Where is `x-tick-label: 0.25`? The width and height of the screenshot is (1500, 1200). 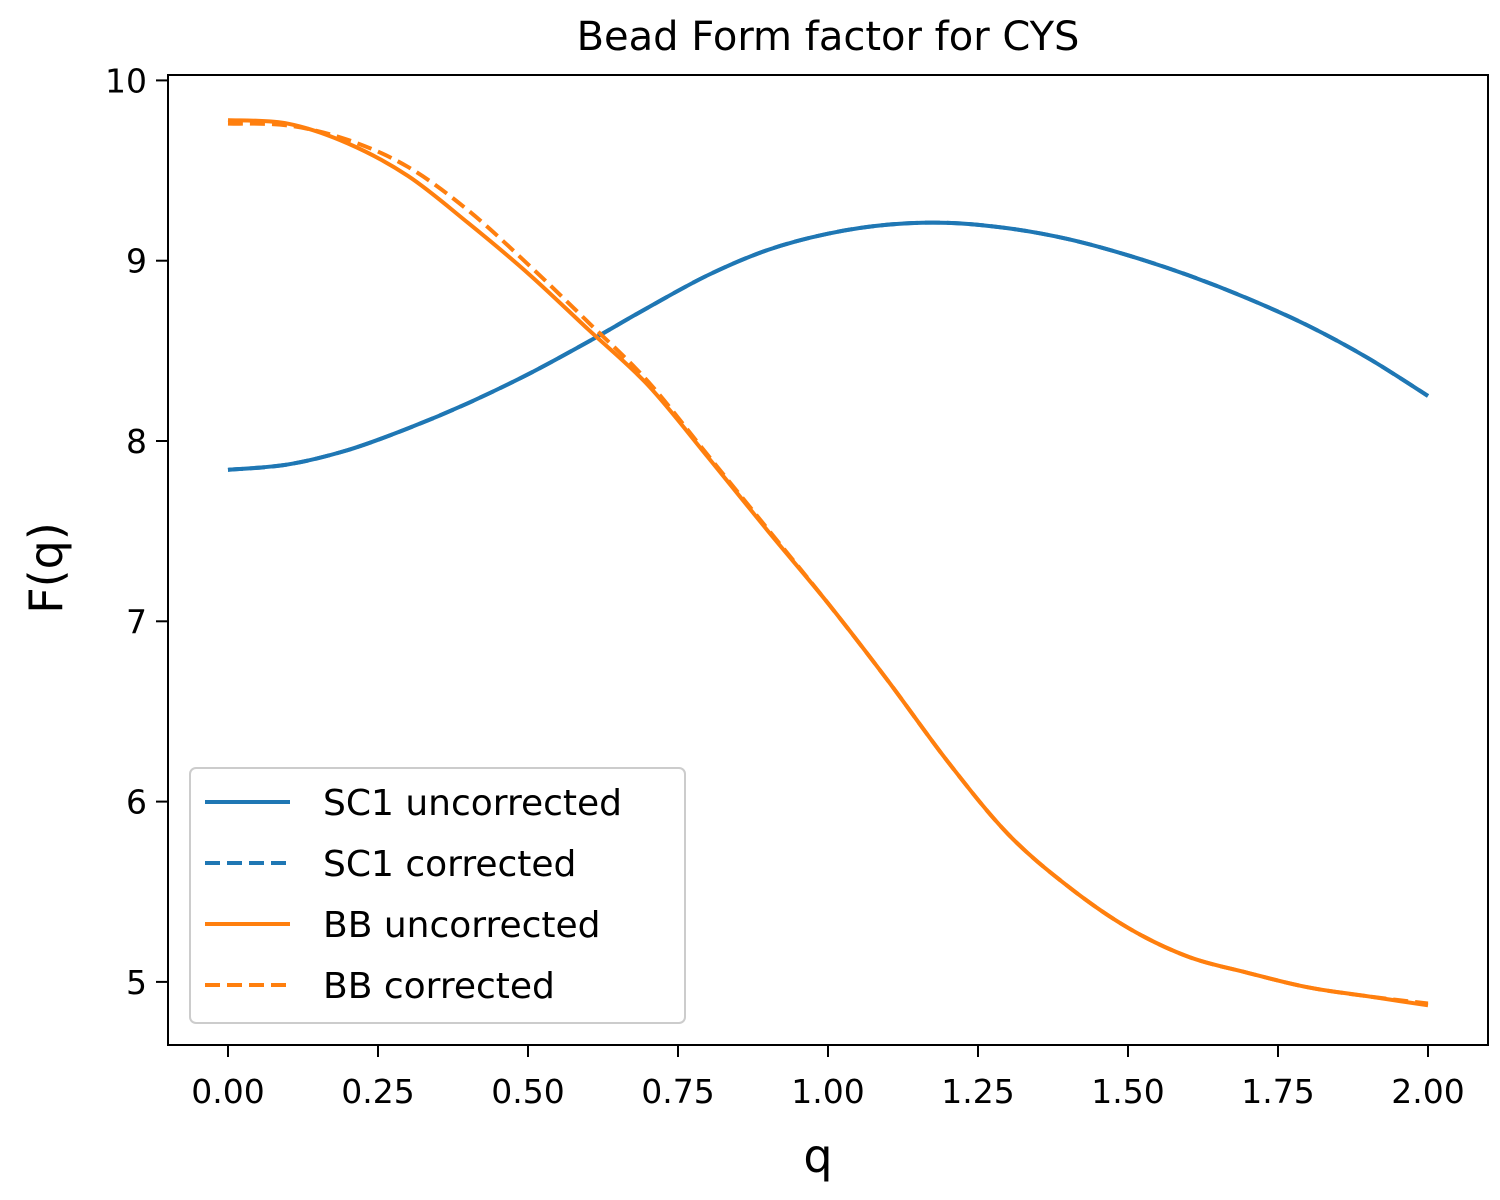
x-tick-label: 0.25 is located at coordinates (377, 1091).